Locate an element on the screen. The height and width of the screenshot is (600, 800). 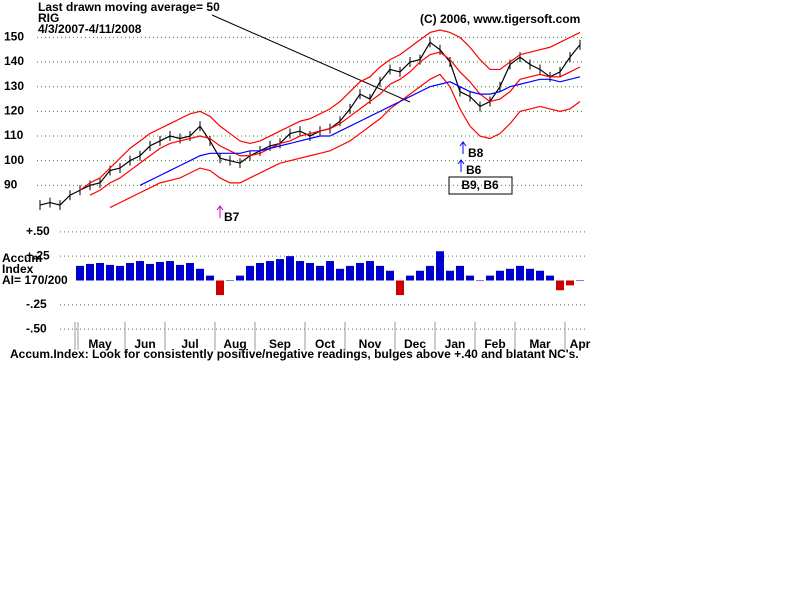
symbol: RIG is located at coordinates (48, 18).